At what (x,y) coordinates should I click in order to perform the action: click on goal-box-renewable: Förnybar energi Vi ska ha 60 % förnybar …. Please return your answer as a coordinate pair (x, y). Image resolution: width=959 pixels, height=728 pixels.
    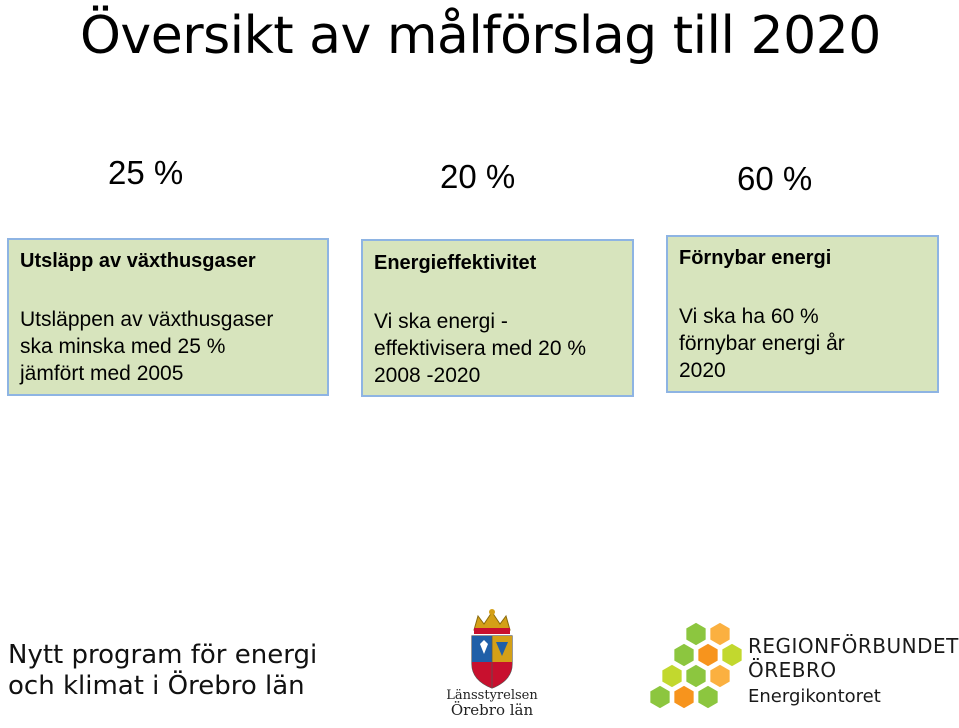
    Looking at the image, I should click on (802, 314).